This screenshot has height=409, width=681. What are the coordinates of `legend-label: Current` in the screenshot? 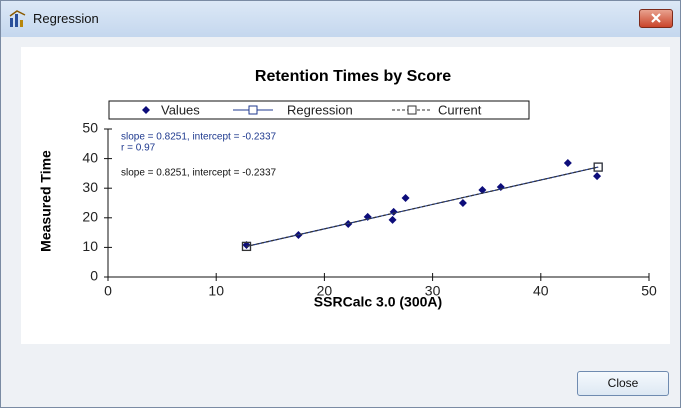 It's located at (460, 109).